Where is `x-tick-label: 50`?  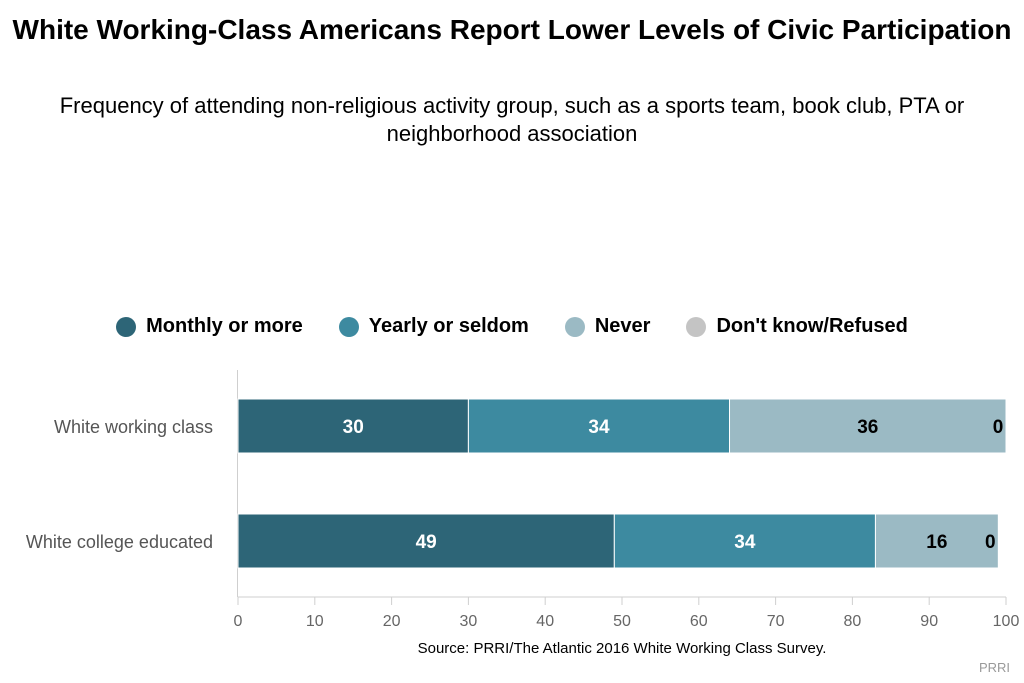
x-tick-label: 50 is located at coordinates (622, 621).